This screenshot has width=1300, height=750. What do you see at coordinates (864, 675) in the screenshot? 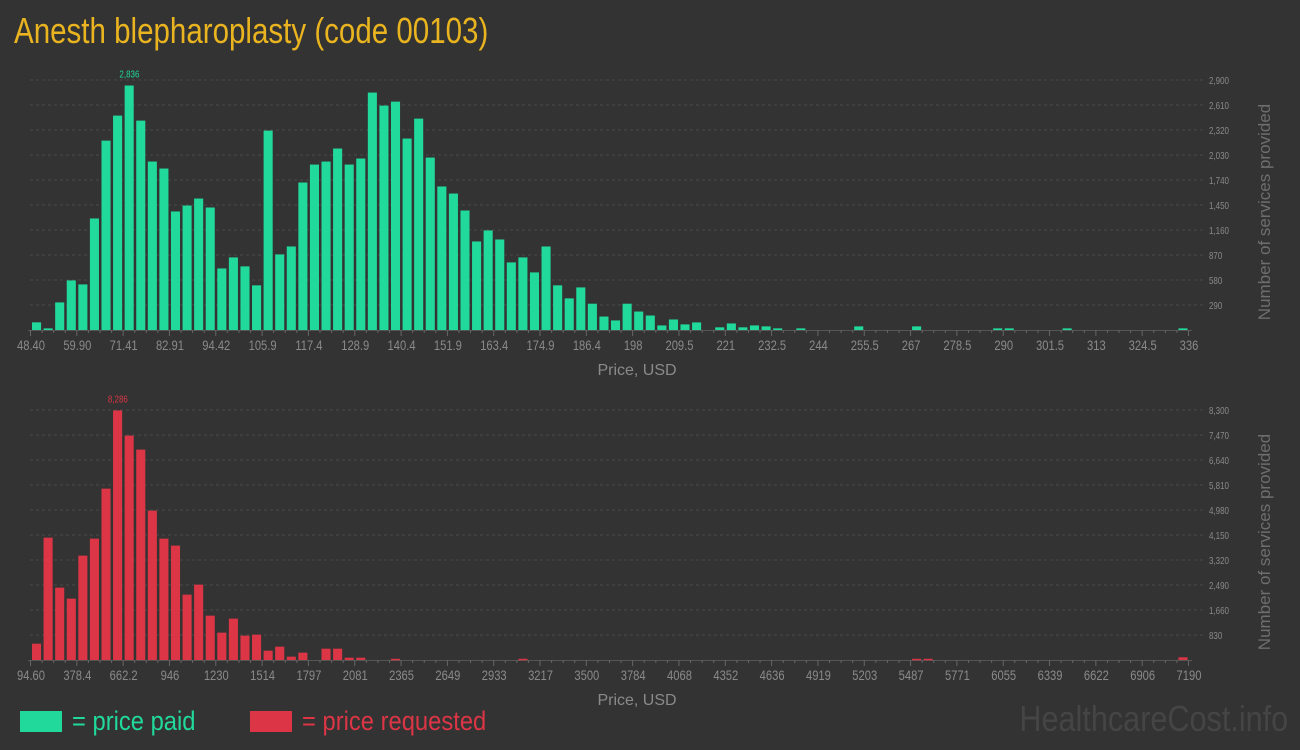
I see `x-tick-label: 5203` at bounding box center [864, 675].